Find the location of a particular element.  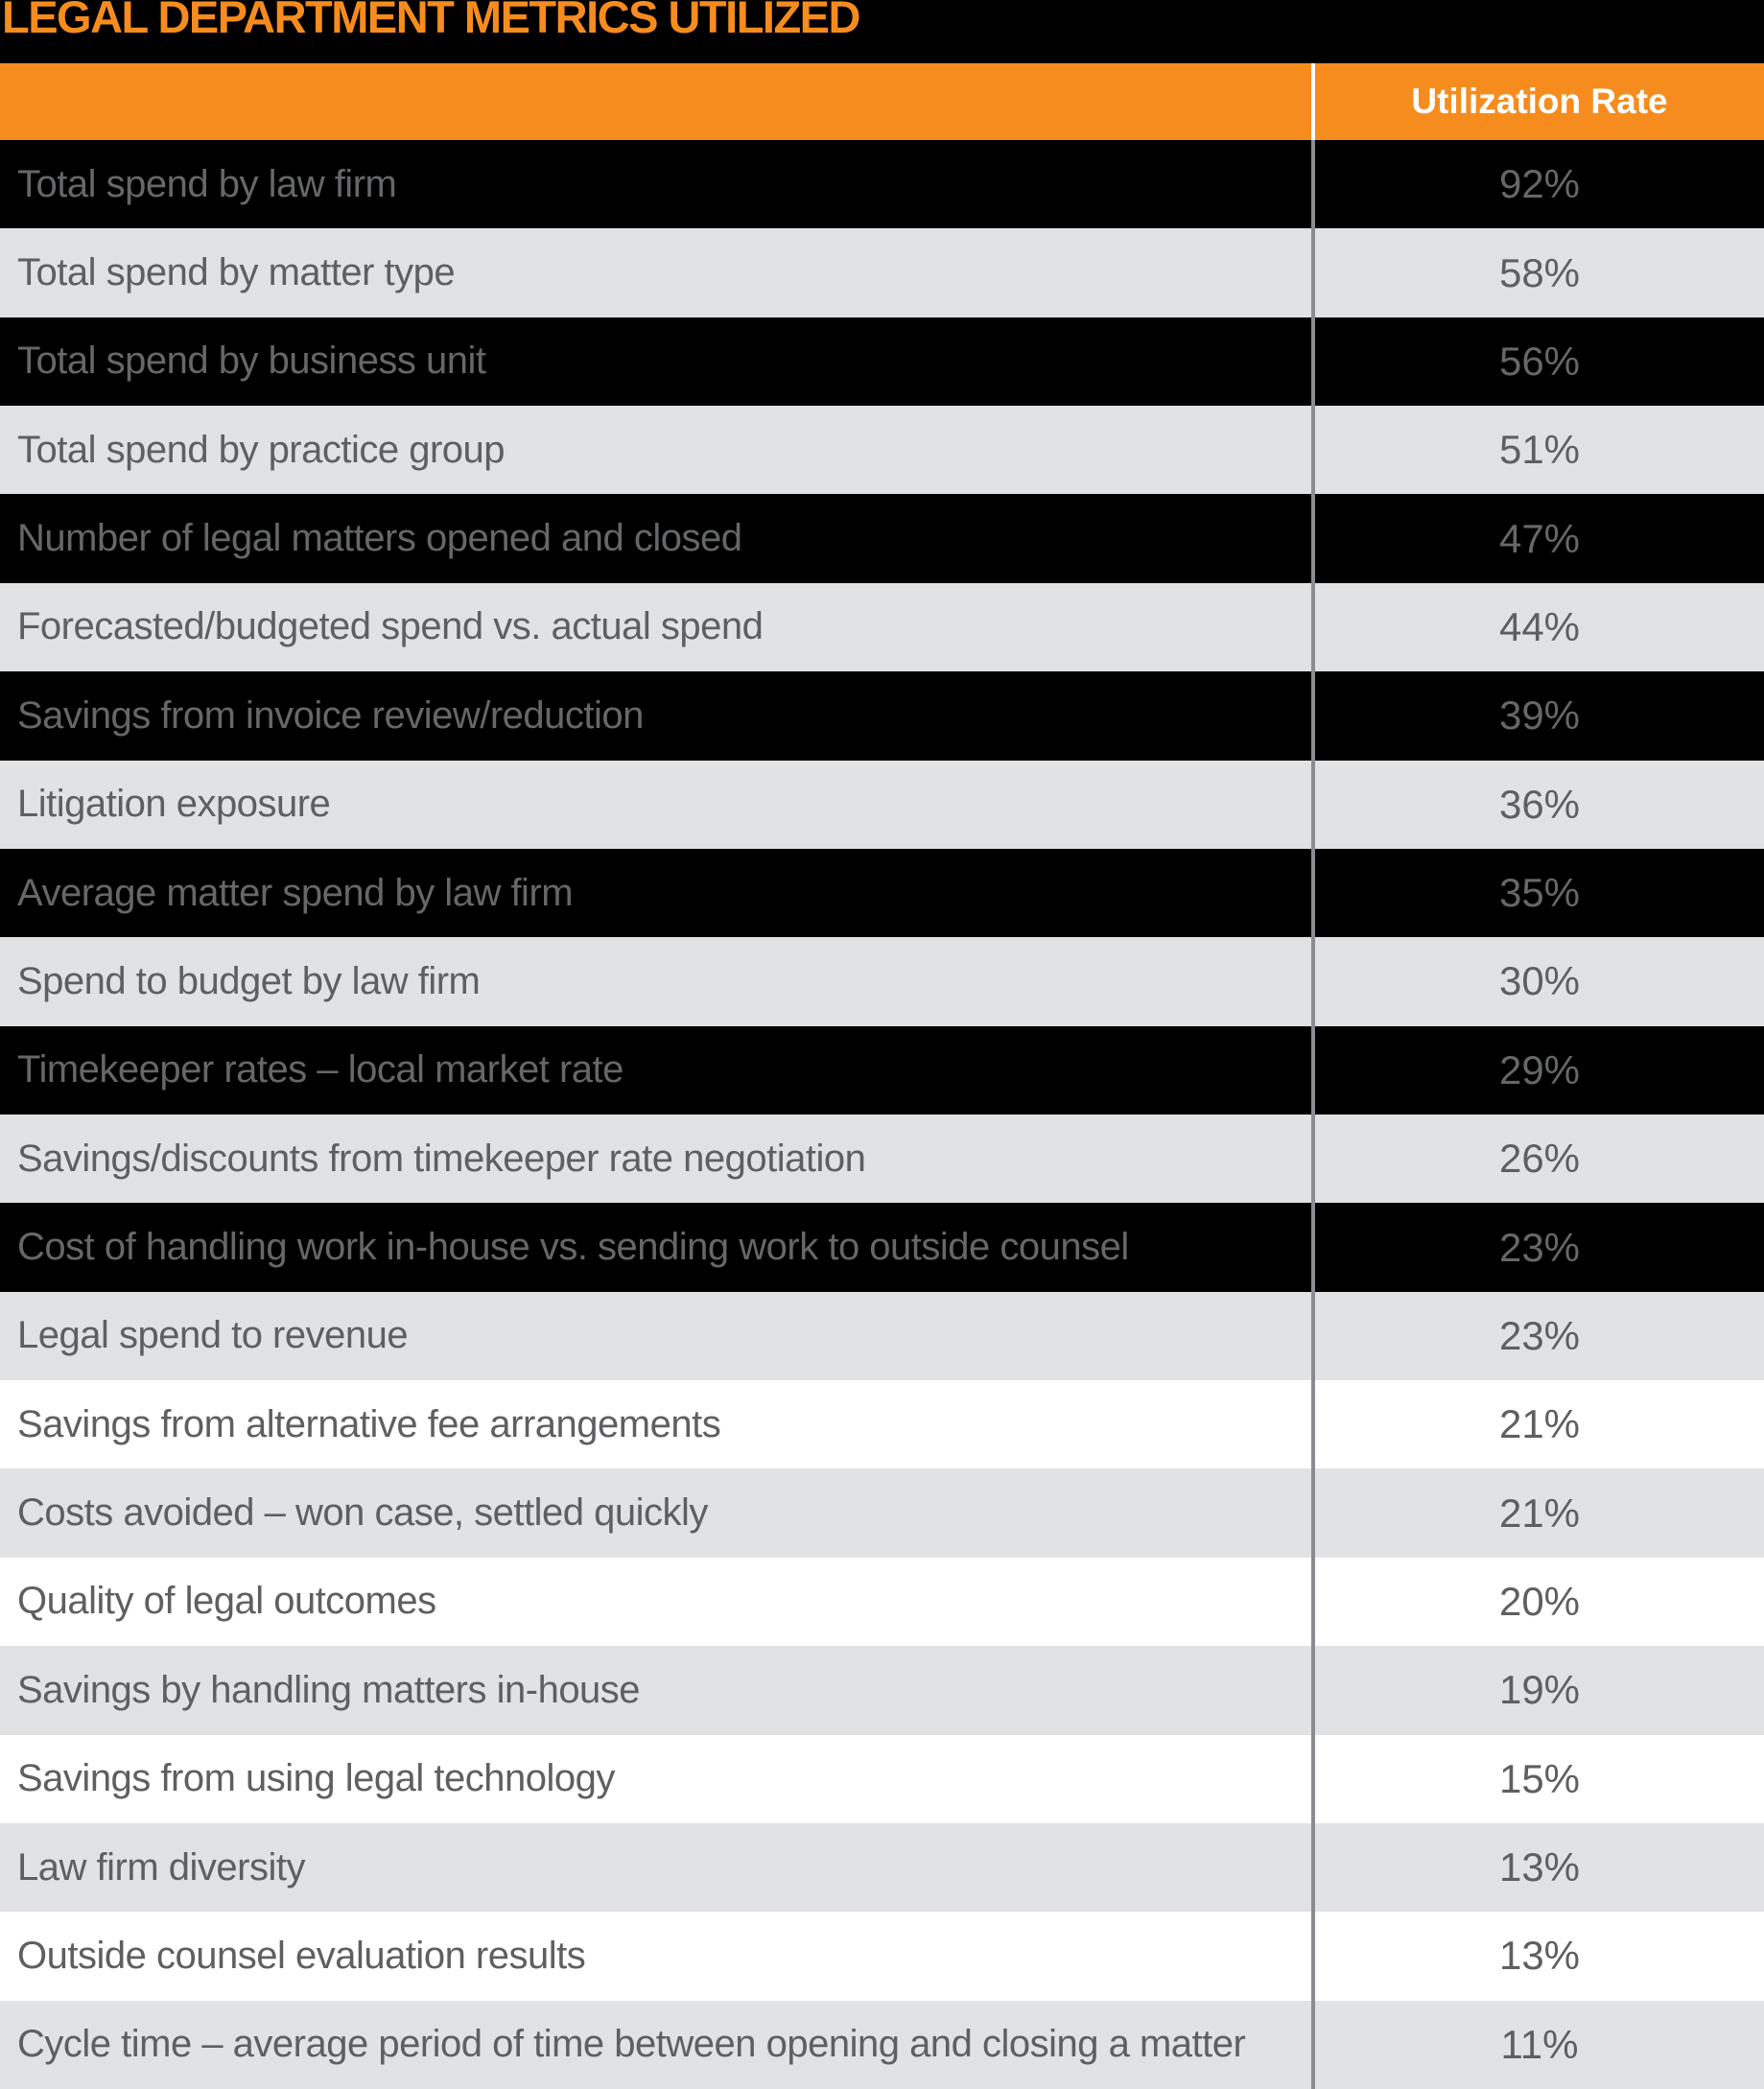

metric-name: Total spend by business unit is located at coordinates (252, 361).